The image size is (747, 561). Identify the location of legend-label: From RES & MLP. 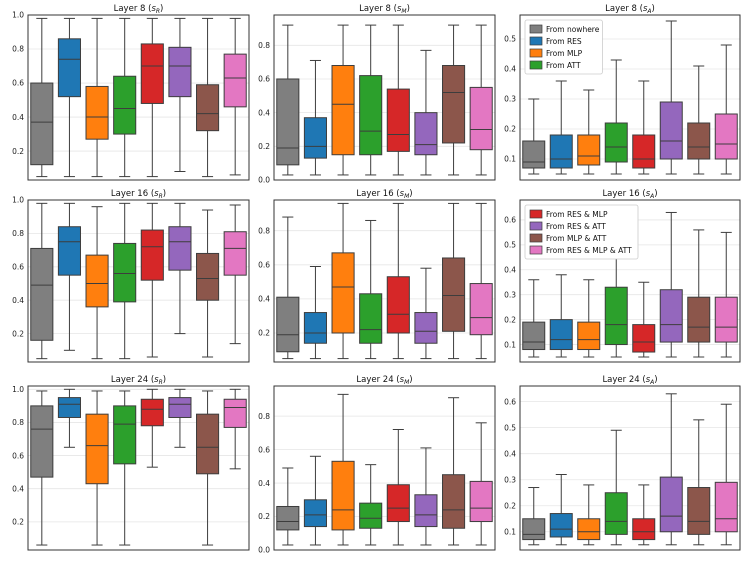
(577, 214).